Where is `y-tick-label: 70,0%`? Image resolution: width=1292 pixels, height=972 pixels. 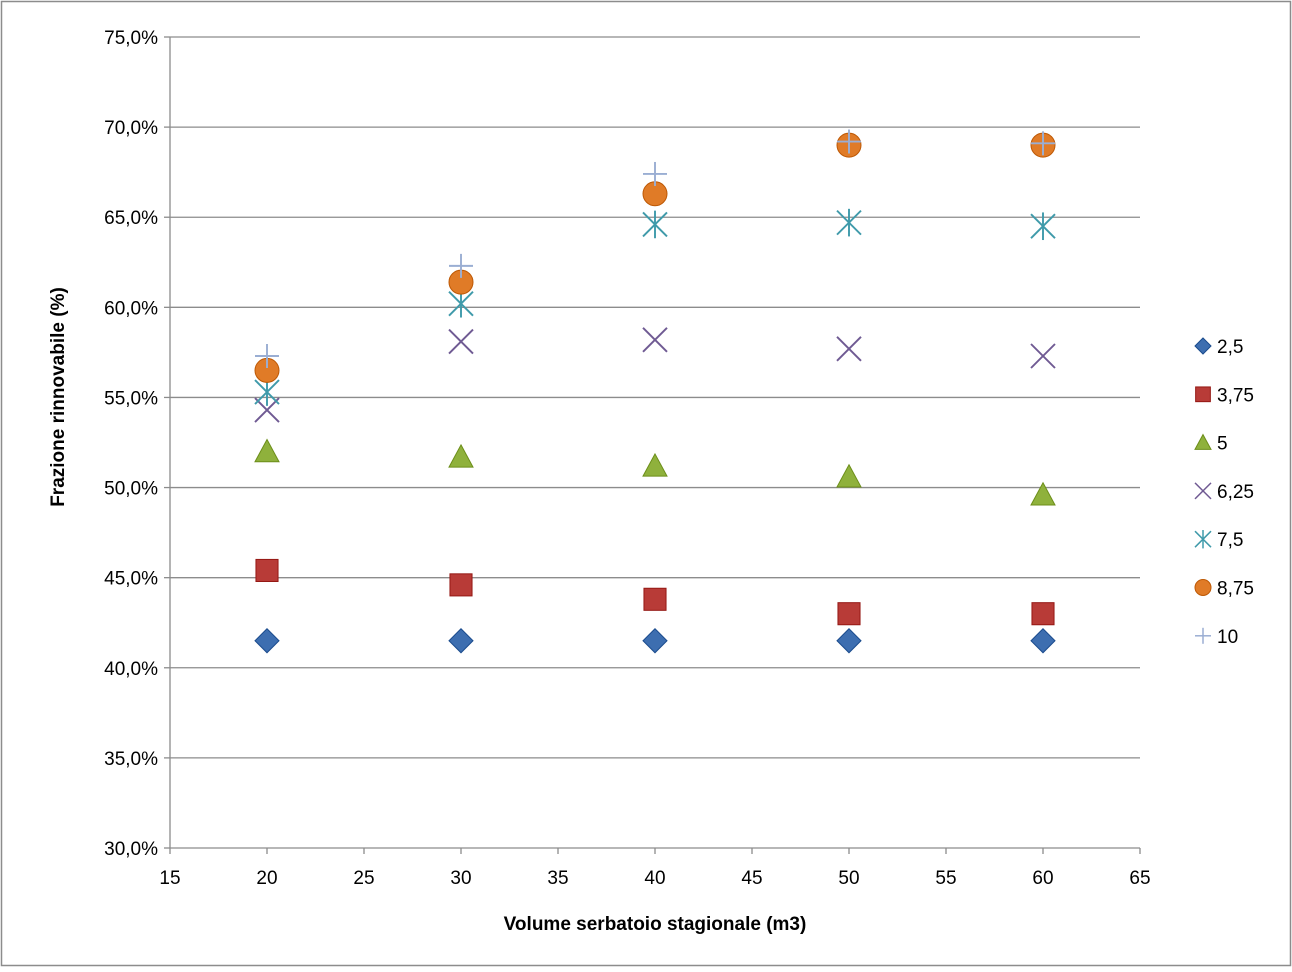 y-tick-label: 70,0% is located at coordinates (131, 128).